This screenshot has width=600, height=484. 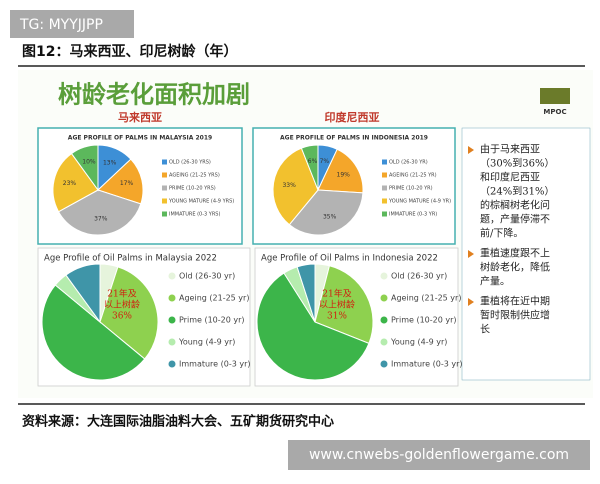 I want to click on bullet-text: 长, so click(x=485, y=330).